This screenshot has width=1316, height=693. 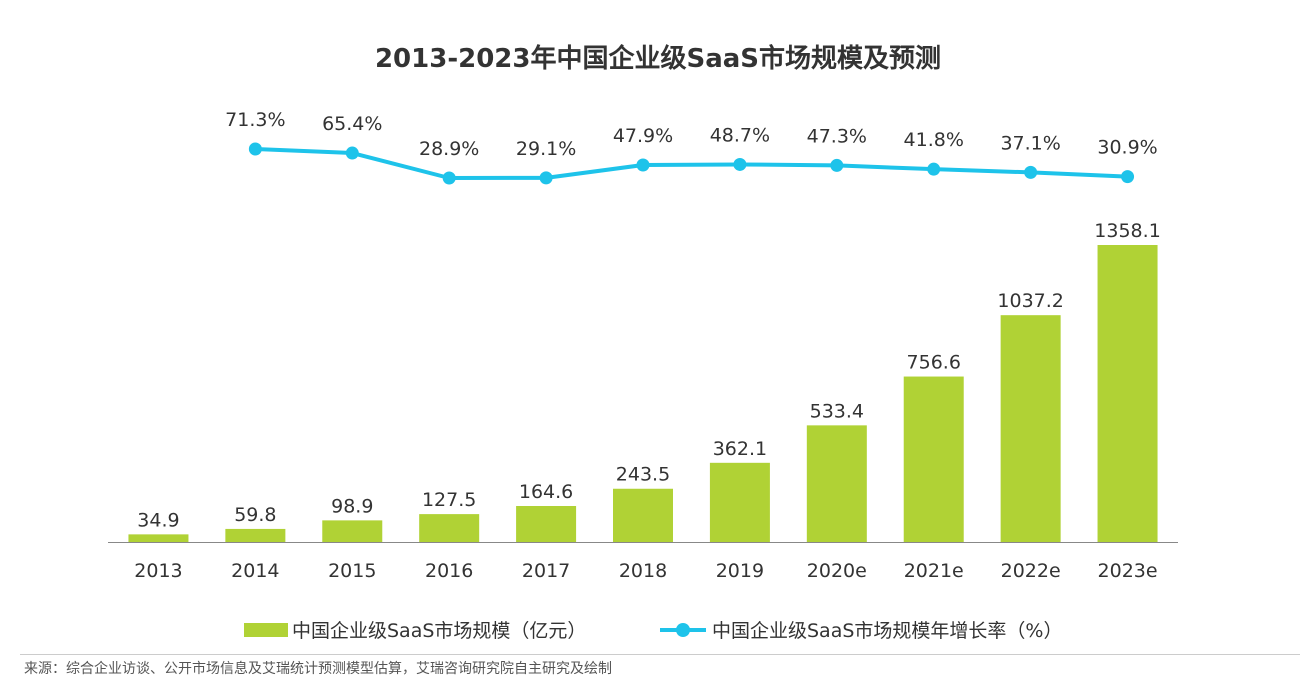 What do you see at coordinates (740, 135) in the screenshot?
I see `growth-value-label: 48.7%` at bounding box center [740, 135].